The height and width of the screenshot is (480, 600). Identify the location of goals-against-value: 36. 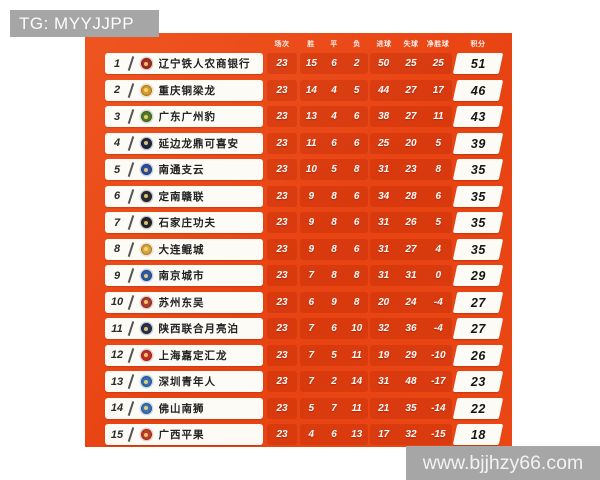
(411, 328).